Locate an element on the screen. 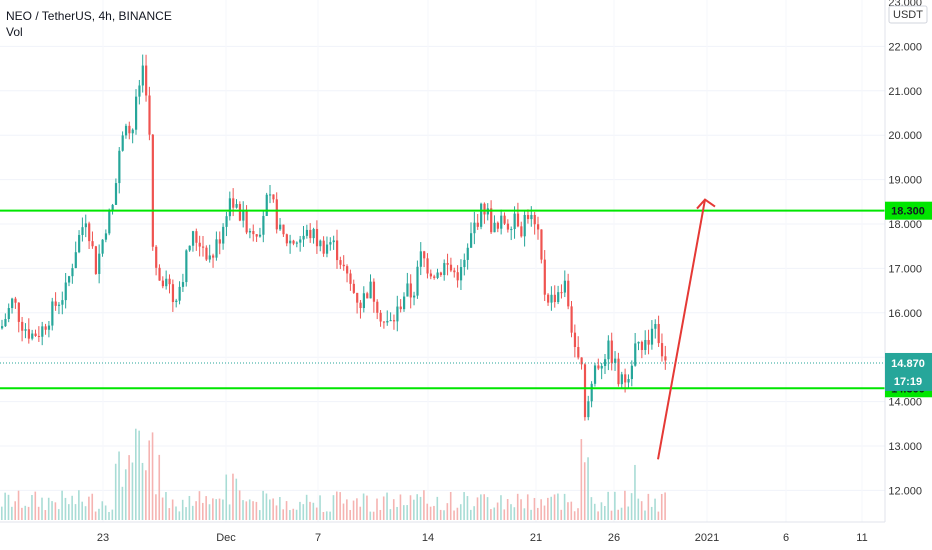 This screenshot has height=550, width=932. projection-arrow is located at coordinates (686, 329).